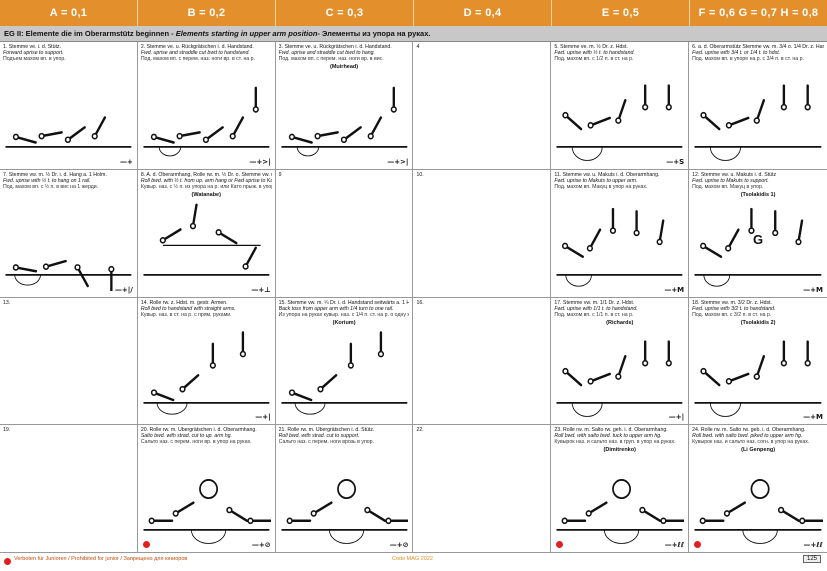  Describe the element at coordinates (596, 180) in the screenshot. I see `element-desc-en: Fwd. uprise to Makuts to upper arm.` at that location.